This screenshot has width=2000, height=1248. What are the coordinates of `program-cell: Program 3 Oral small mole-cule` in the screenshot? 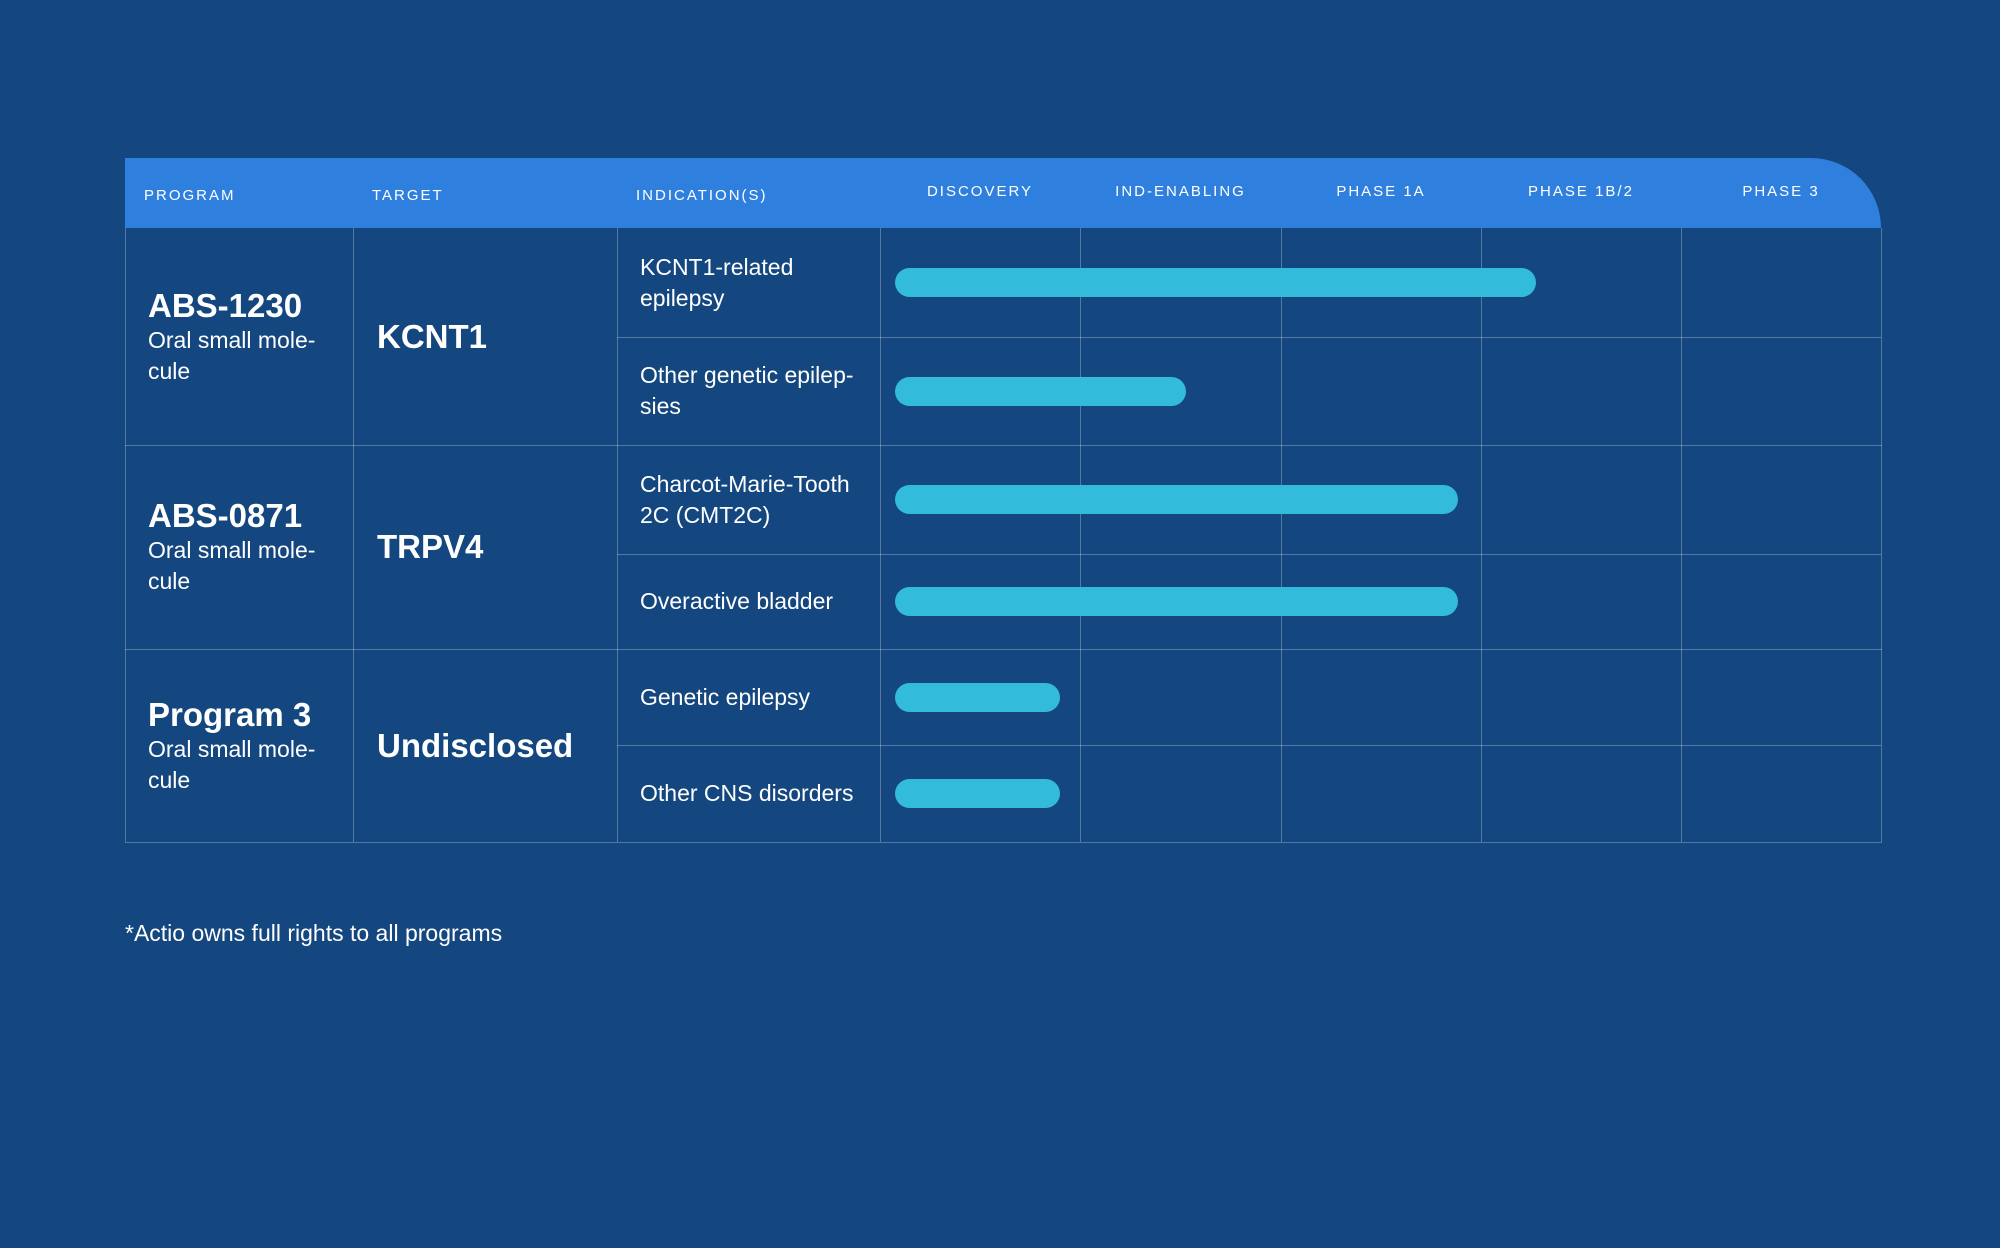 It's located at (243, 745).